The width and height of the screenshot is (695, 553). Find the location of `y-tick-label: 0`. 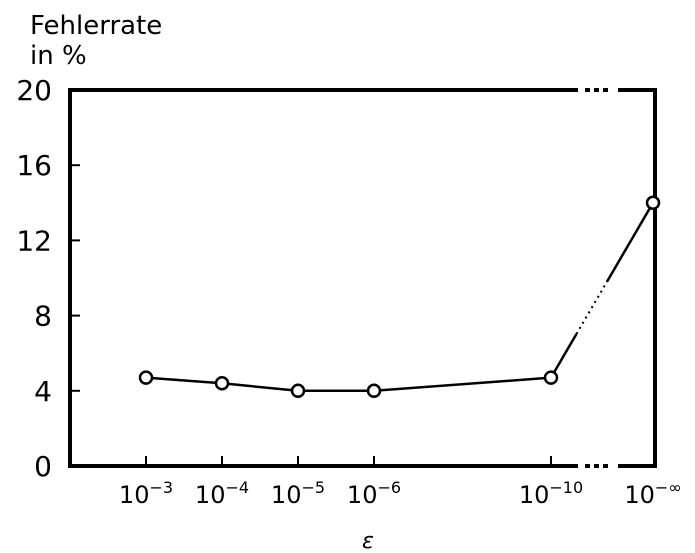

y-tick-label: 0 is located at coordinates (43, 466).